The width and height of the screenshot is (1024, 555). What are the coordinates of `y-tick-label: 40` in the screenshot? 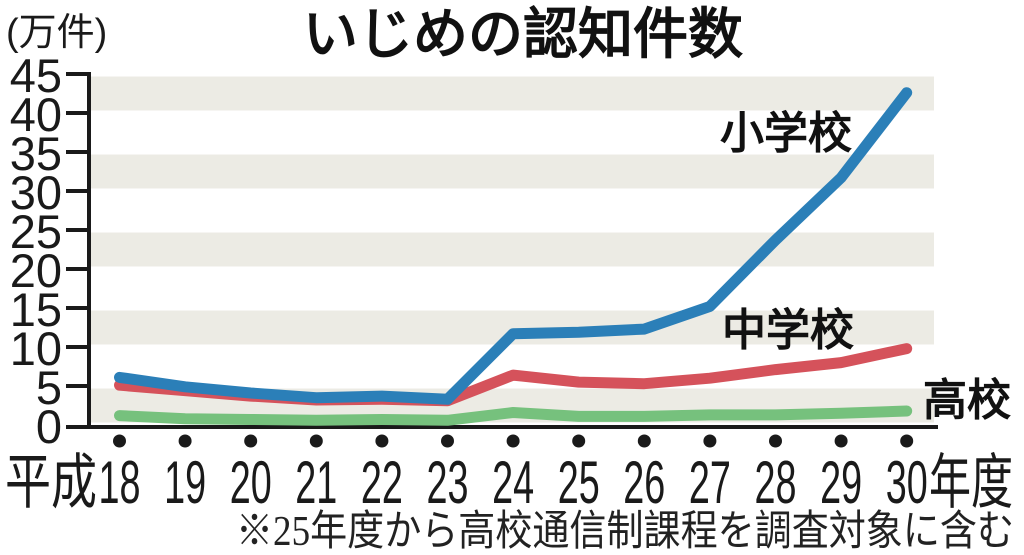 It's located at (36, 114).